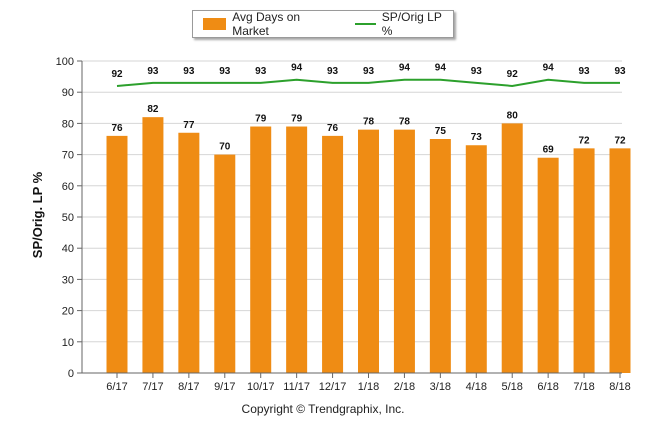  I want to click on copyright-text: Copyright © Trendgraphix, Inc., so click(323, 409).